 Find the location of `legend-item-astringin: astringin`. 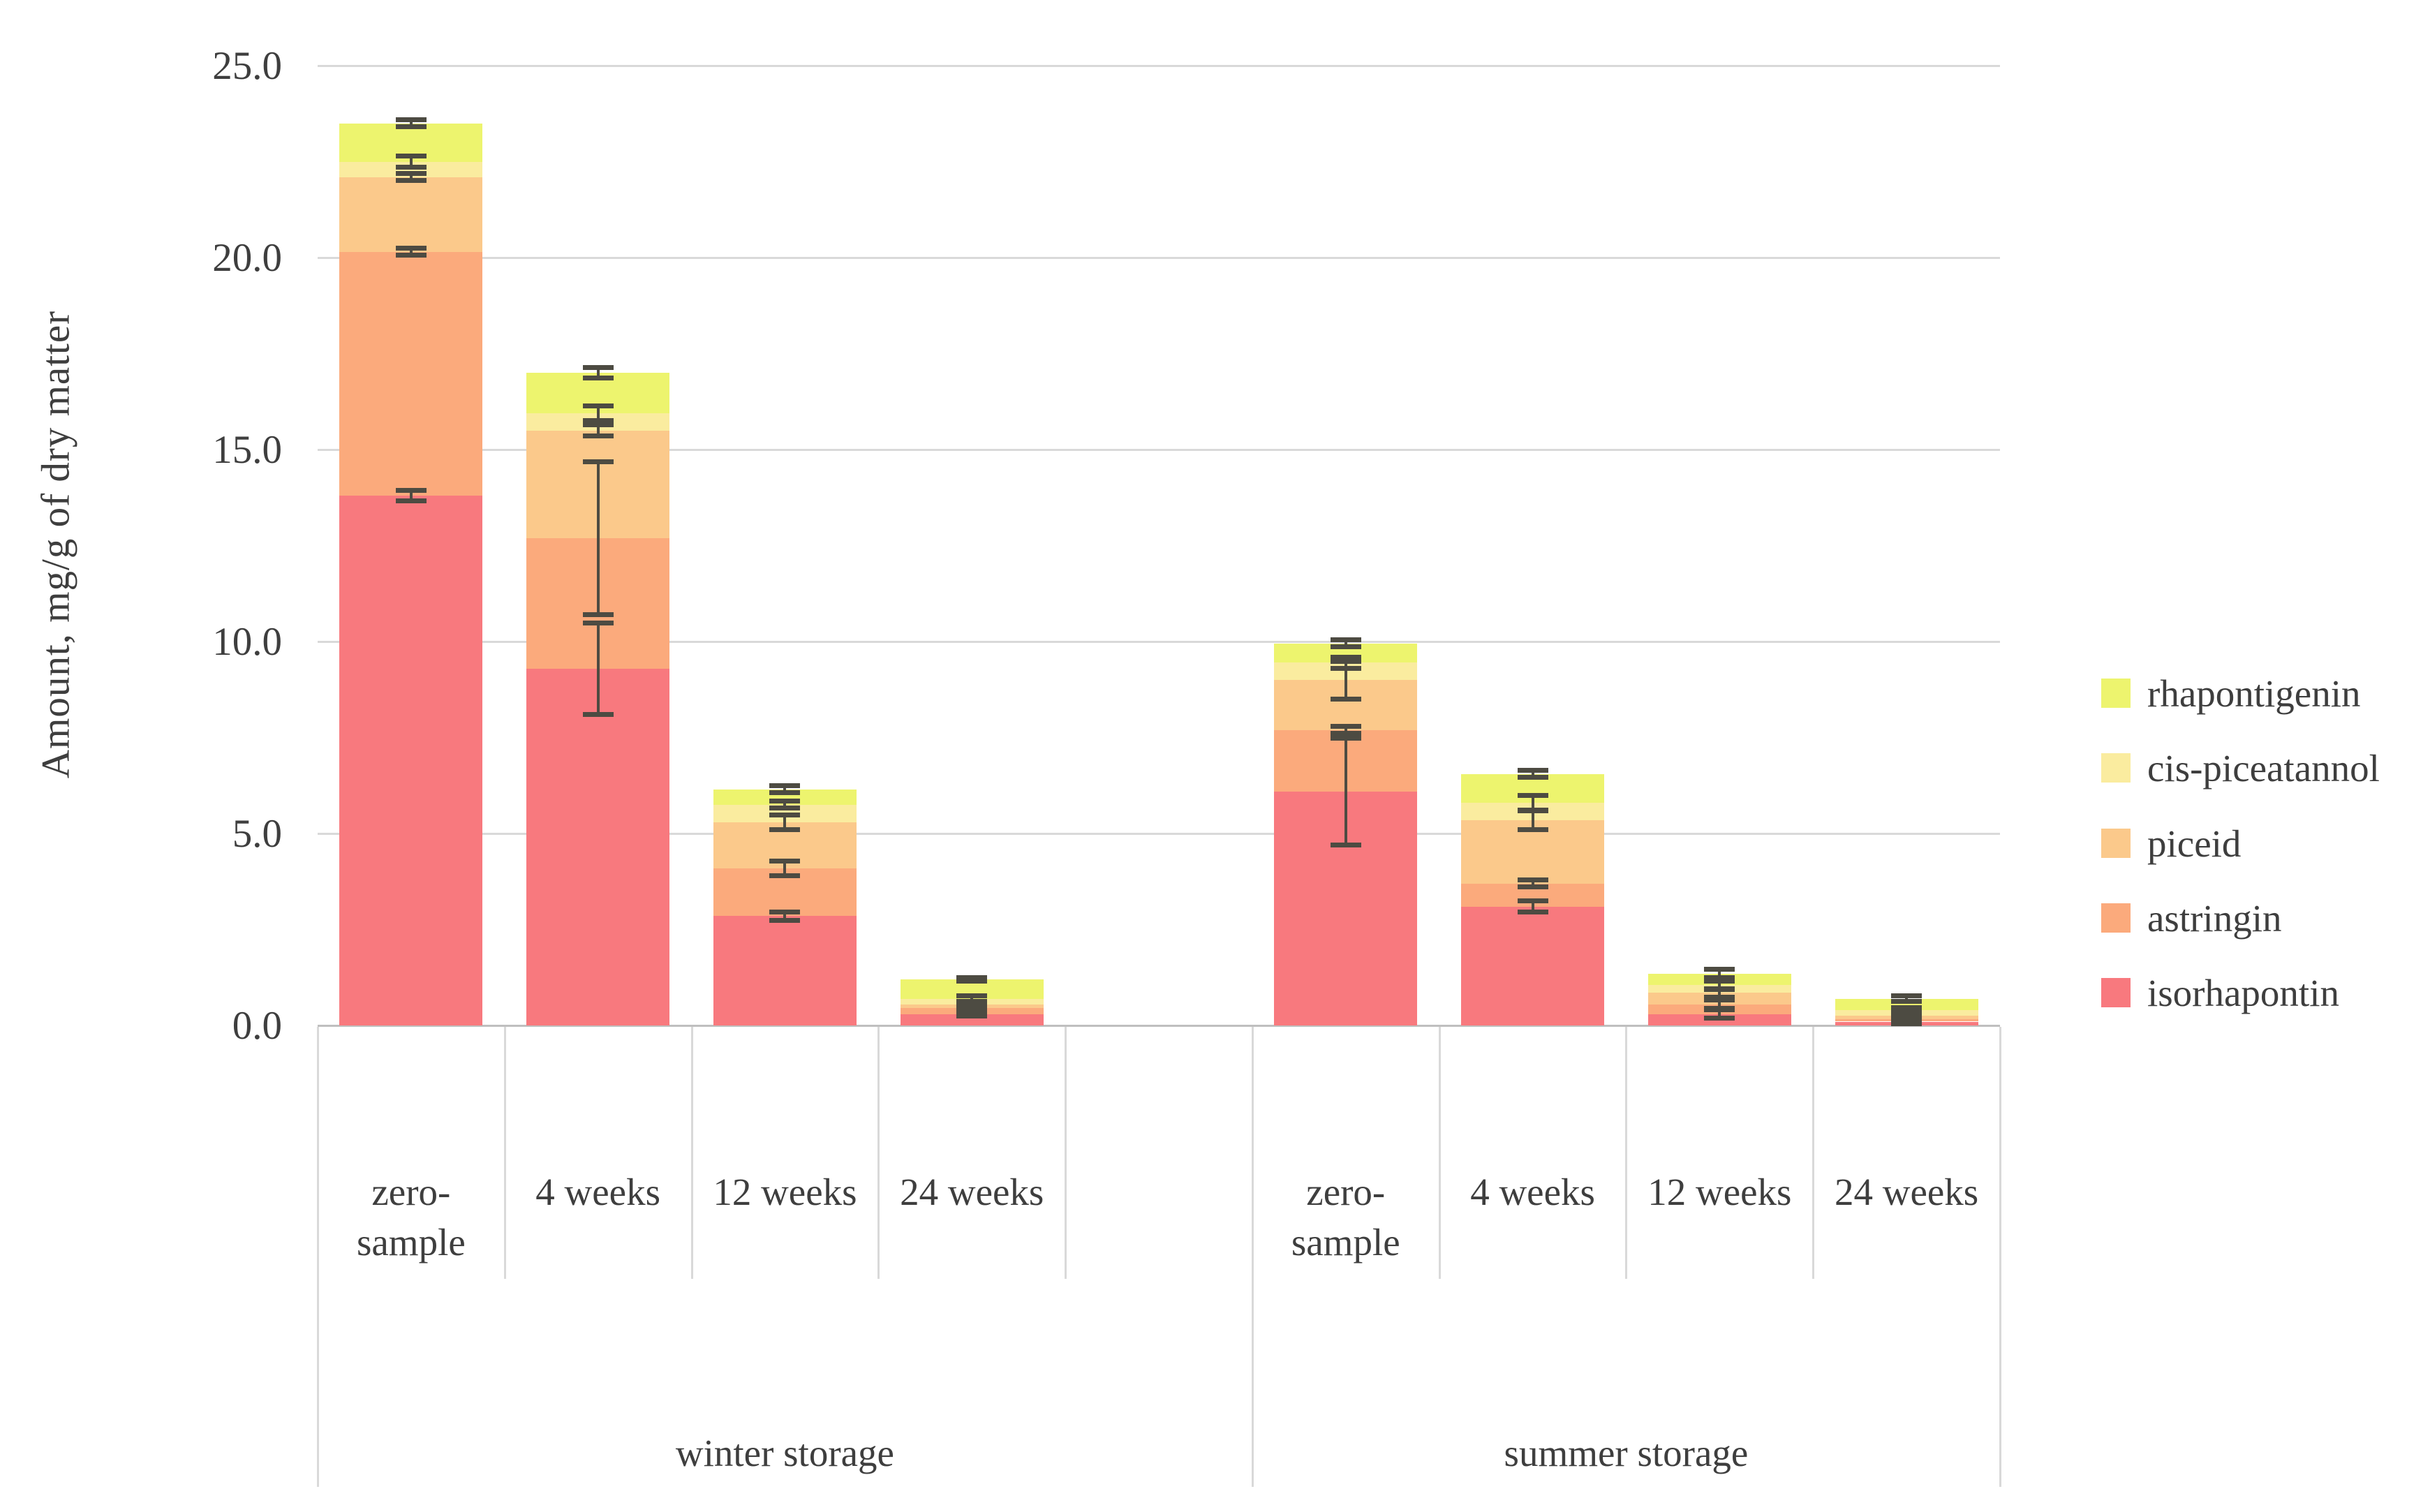

legend-item-astringin: astringin is located at coordinates (2191, 918).